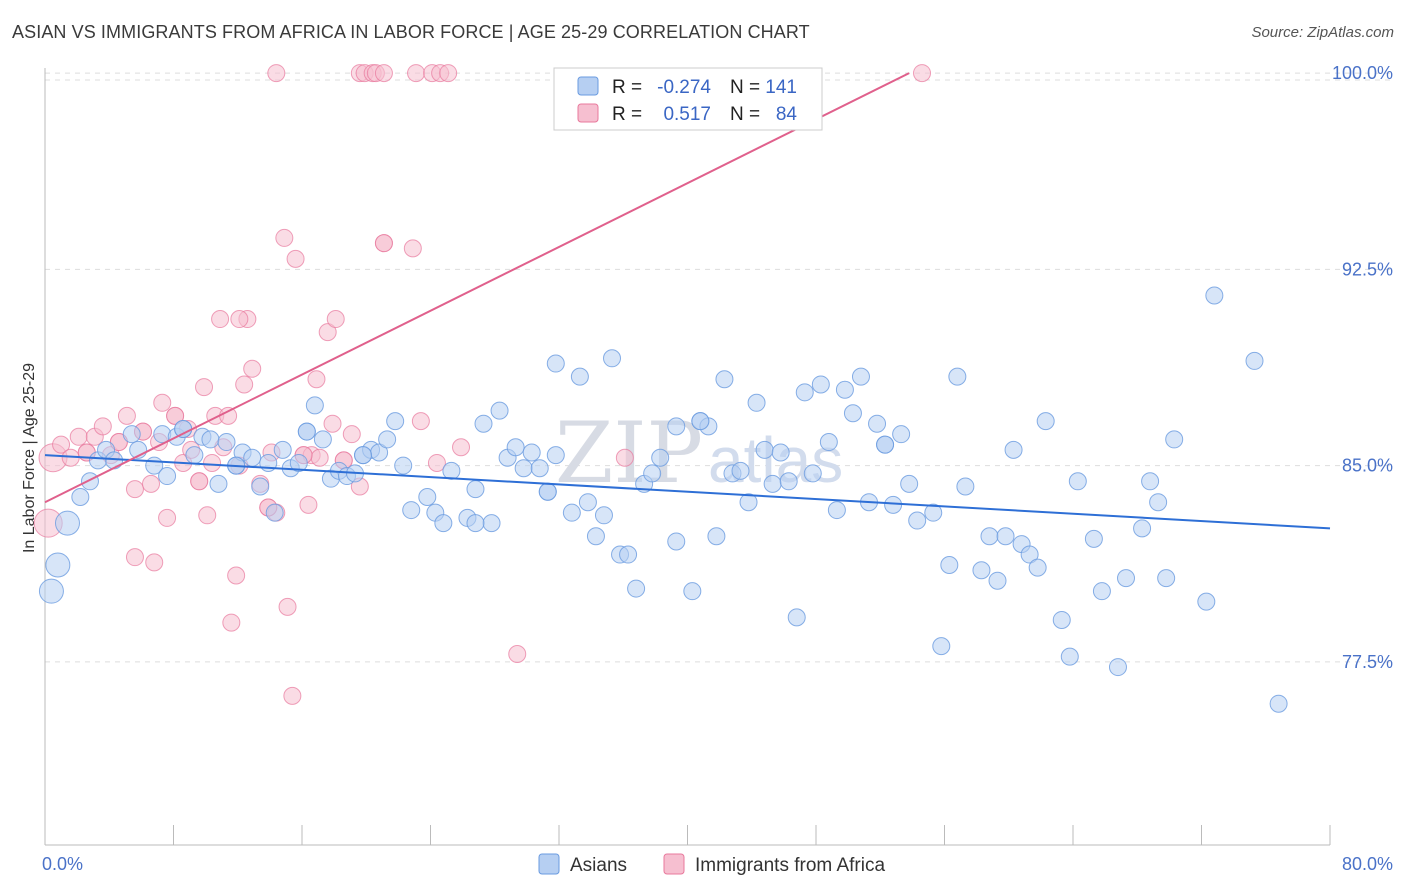 Image resolution: width=1406 pixels, height=892 pixels. Describe the element at coordinates (687, 492) in the screenshot. I see `trend-line-asian` at that location.